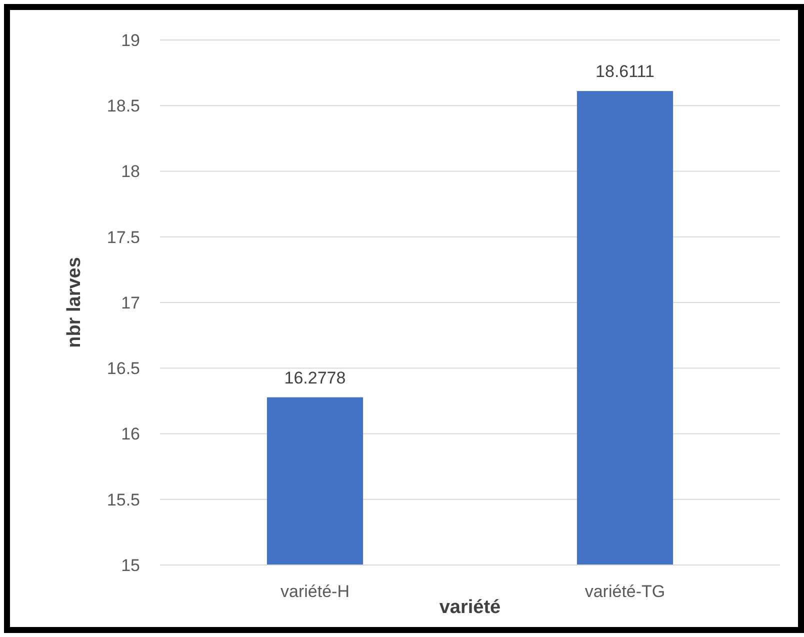 This screenshot has height=637, width=804. I want to click on y-tick-label: 15.5, so click(123, 500).